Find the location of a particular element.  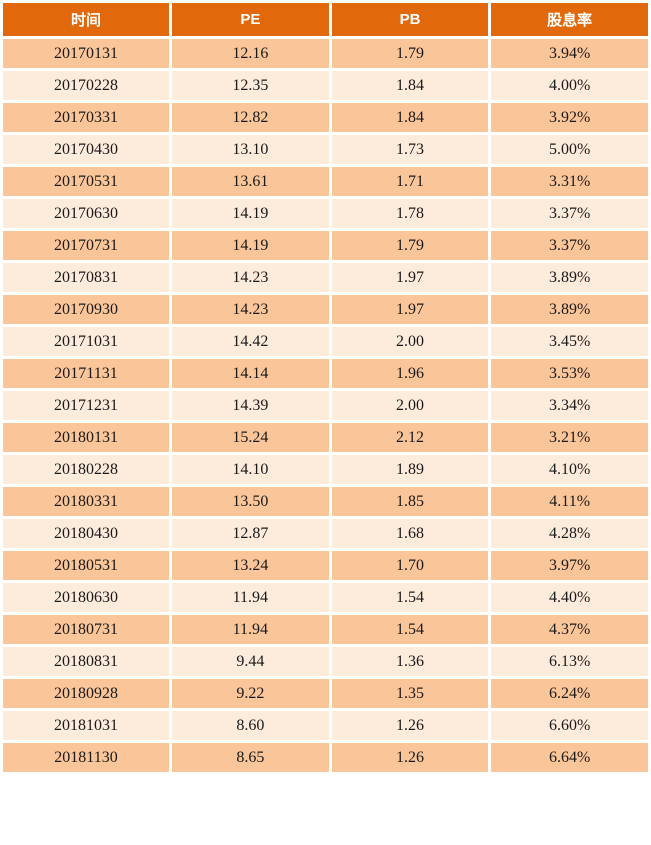

cell-time: 20180131 is located at coordinates (86, 437).